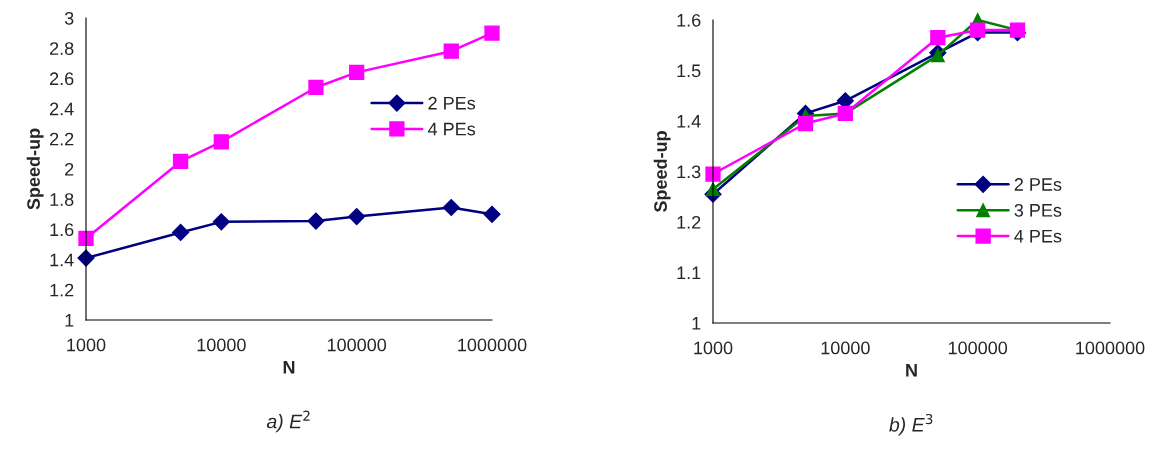 This screenshot has height=458, width=1162. I want to click on y-tick-label: 1.8, so click(62, 199).